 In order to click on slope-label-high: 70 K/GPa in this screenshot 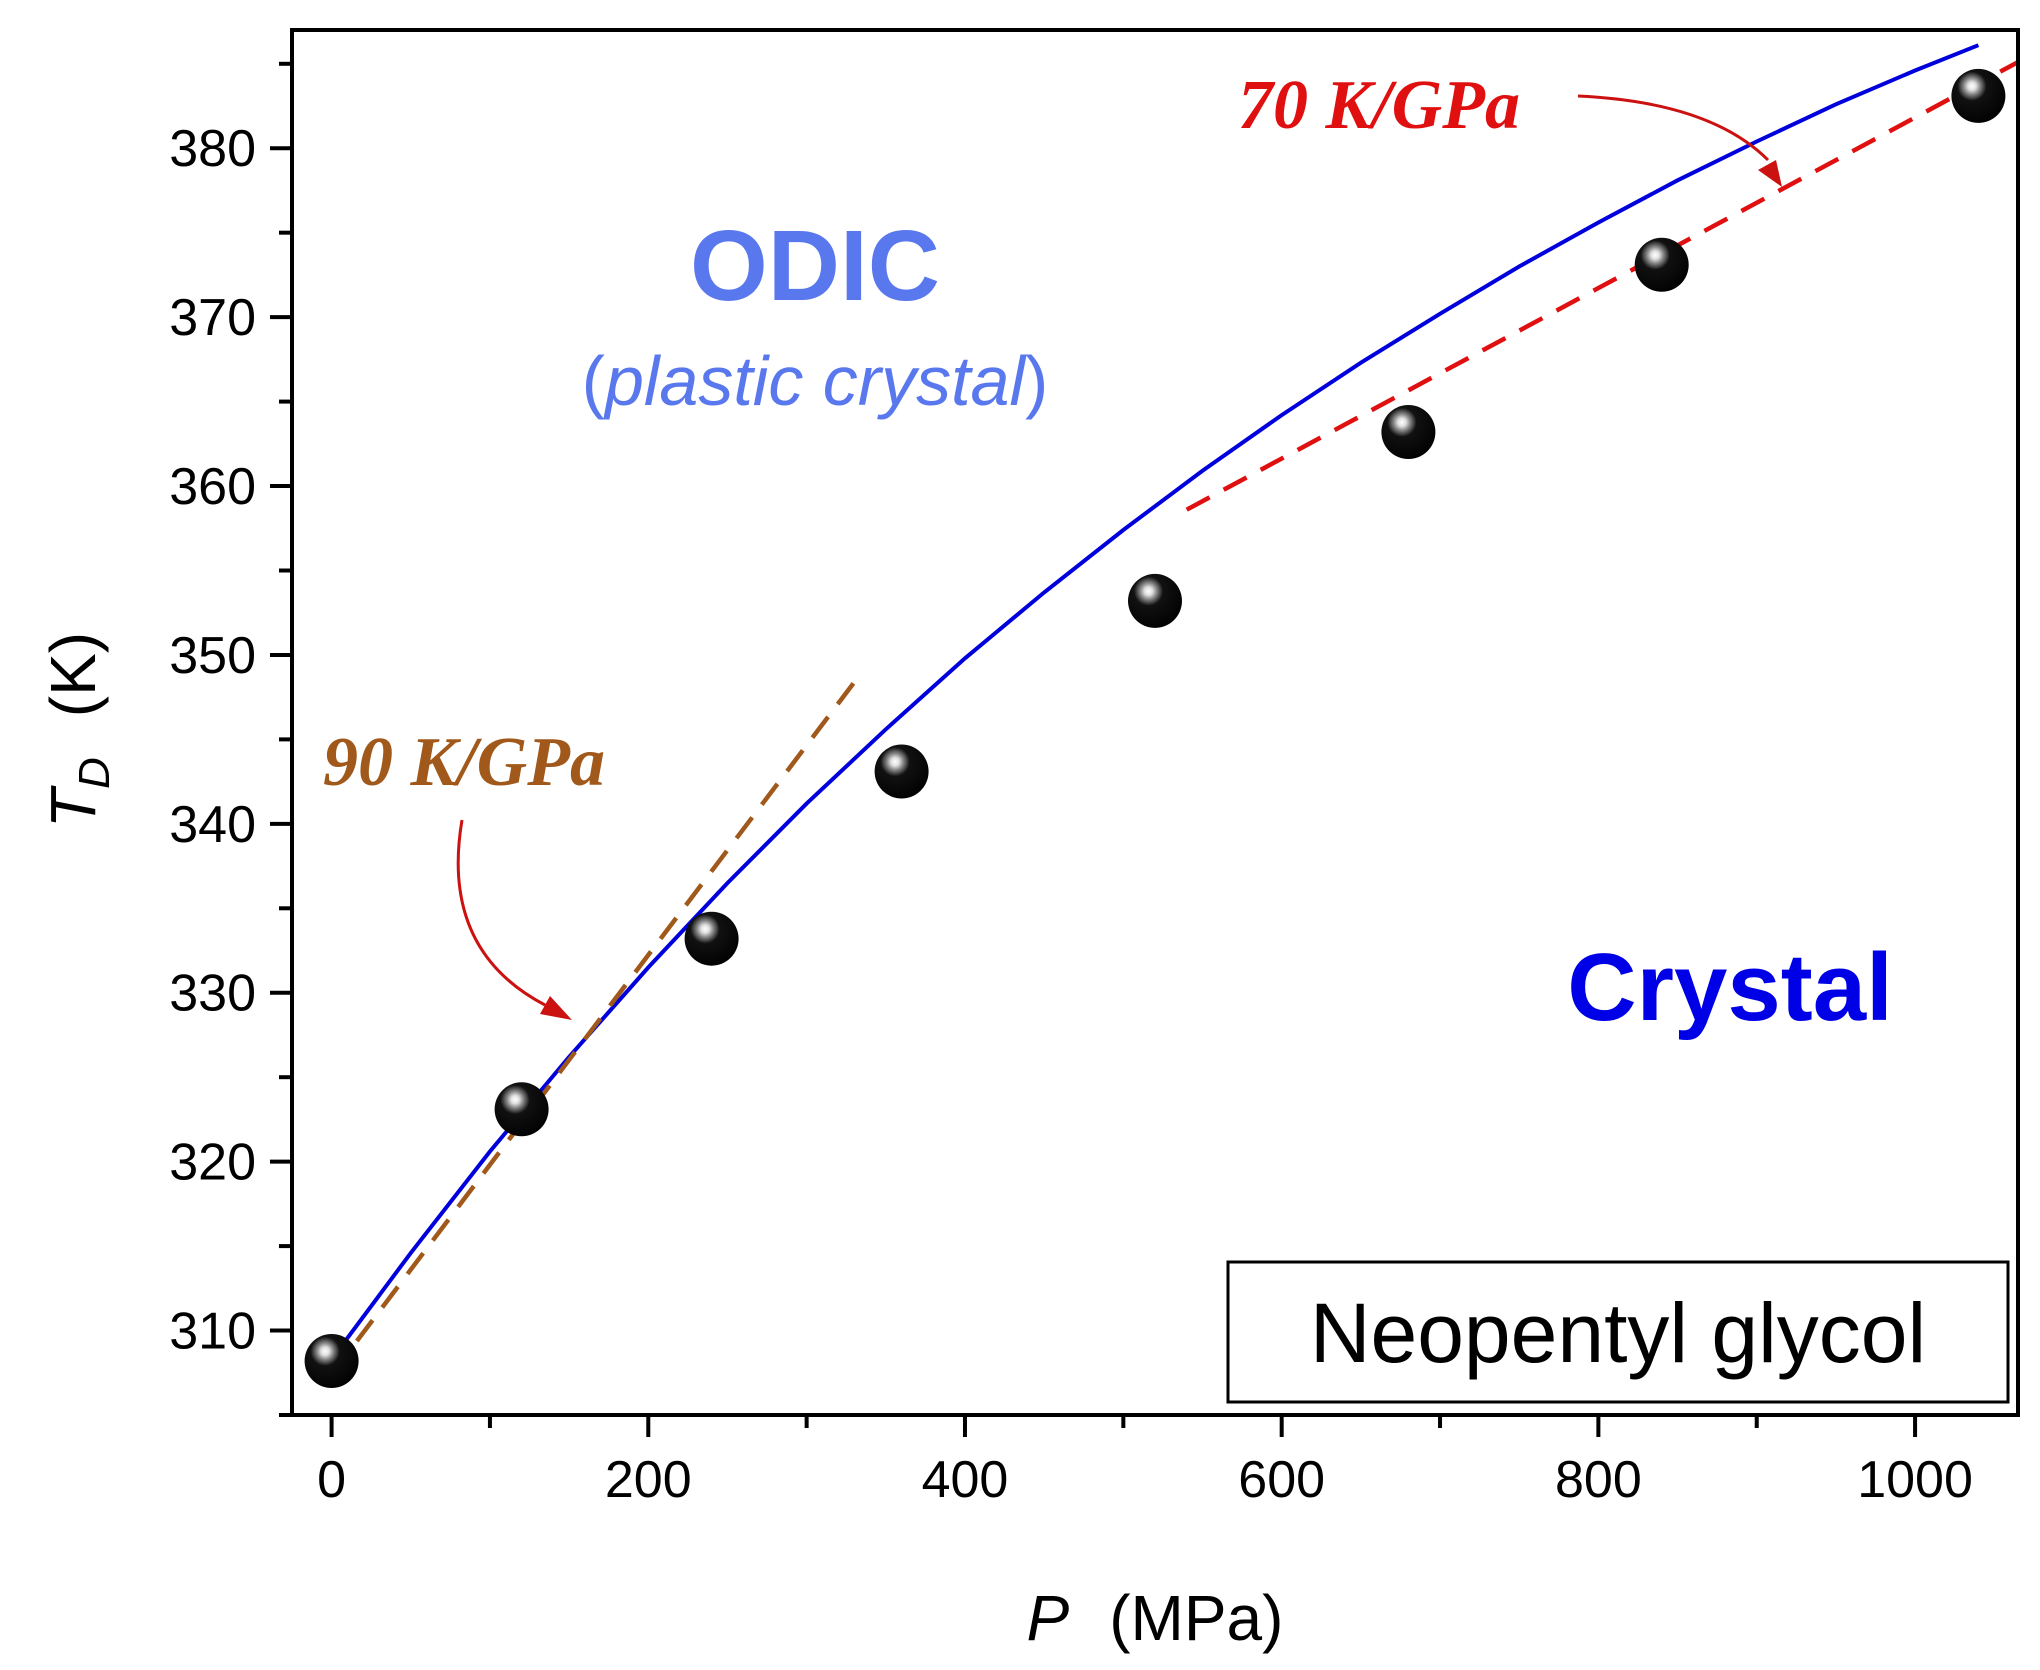, I will do `click(1379, 105)`.